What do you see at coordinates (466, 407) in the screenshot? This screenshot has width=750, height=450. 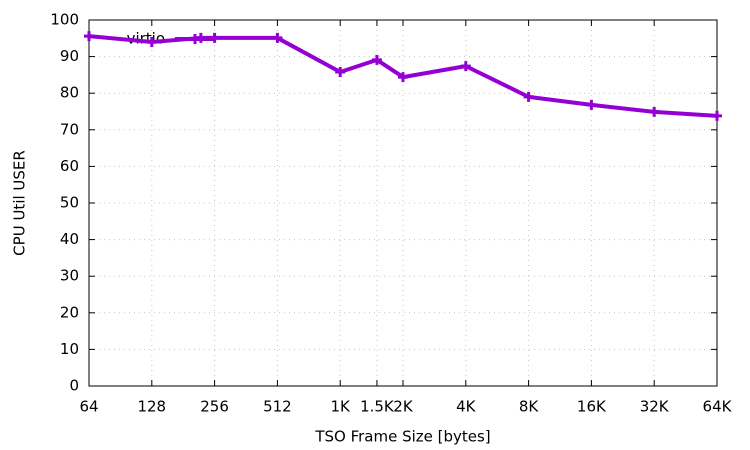 I see `x-tick-label: 4K` at bounding box center [466, 407].